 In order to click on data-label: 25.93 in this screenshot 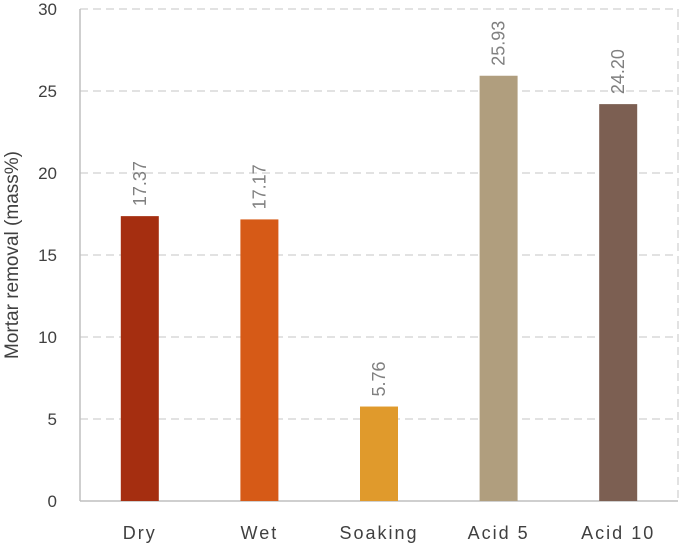, I will do `click(499, 43)`.